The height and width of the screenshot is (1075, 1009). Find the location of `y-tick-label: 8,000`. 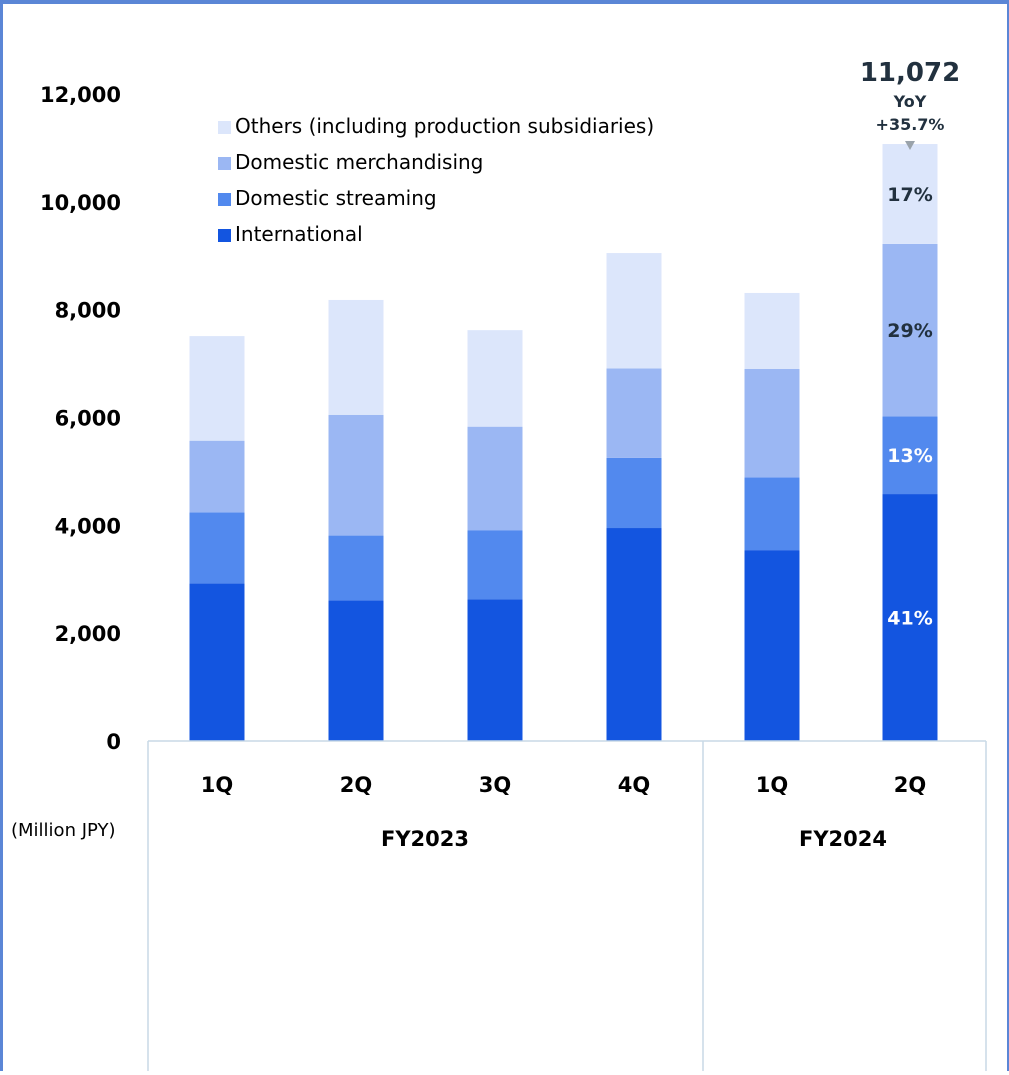

y-tick-label: 8,000 is located at coordinates (88, 311).